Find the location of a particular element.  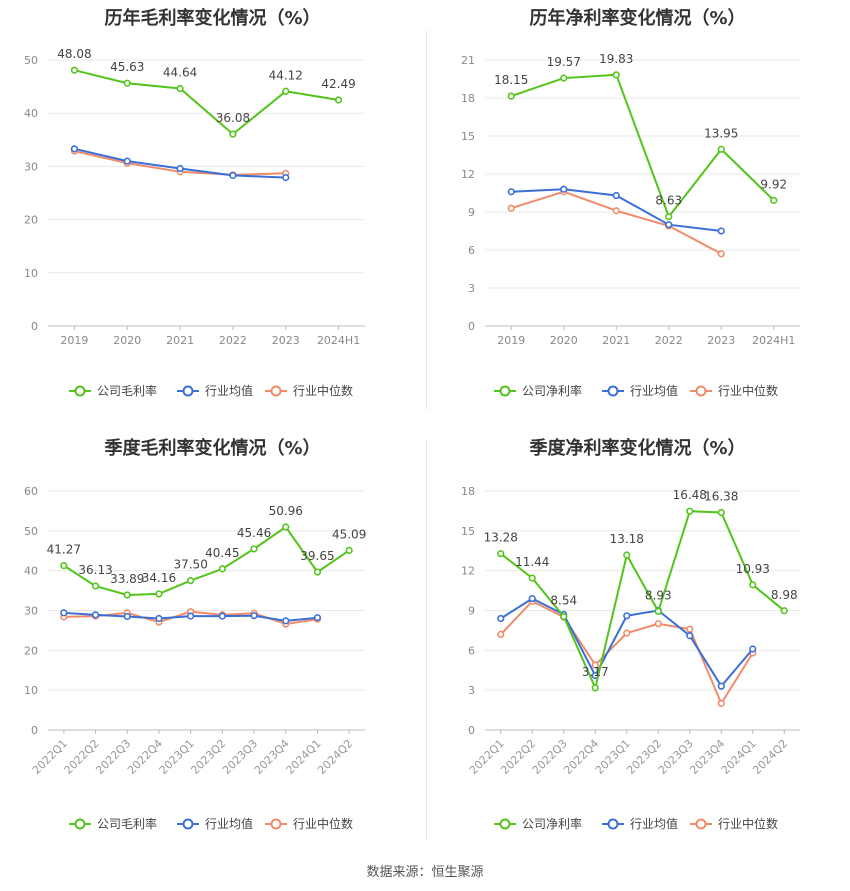

y-tick-label: 15 is located at coordinates (468, 136).